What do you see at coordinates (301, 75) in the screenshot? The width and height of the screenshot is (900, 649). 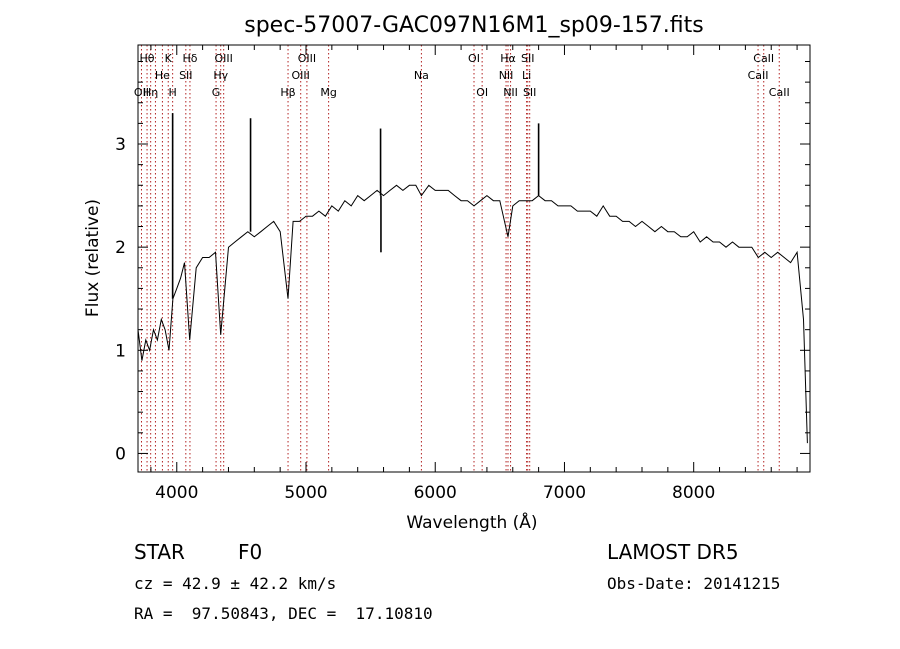 I see `line-label-13: OIII` at bounding box center [301, 75].